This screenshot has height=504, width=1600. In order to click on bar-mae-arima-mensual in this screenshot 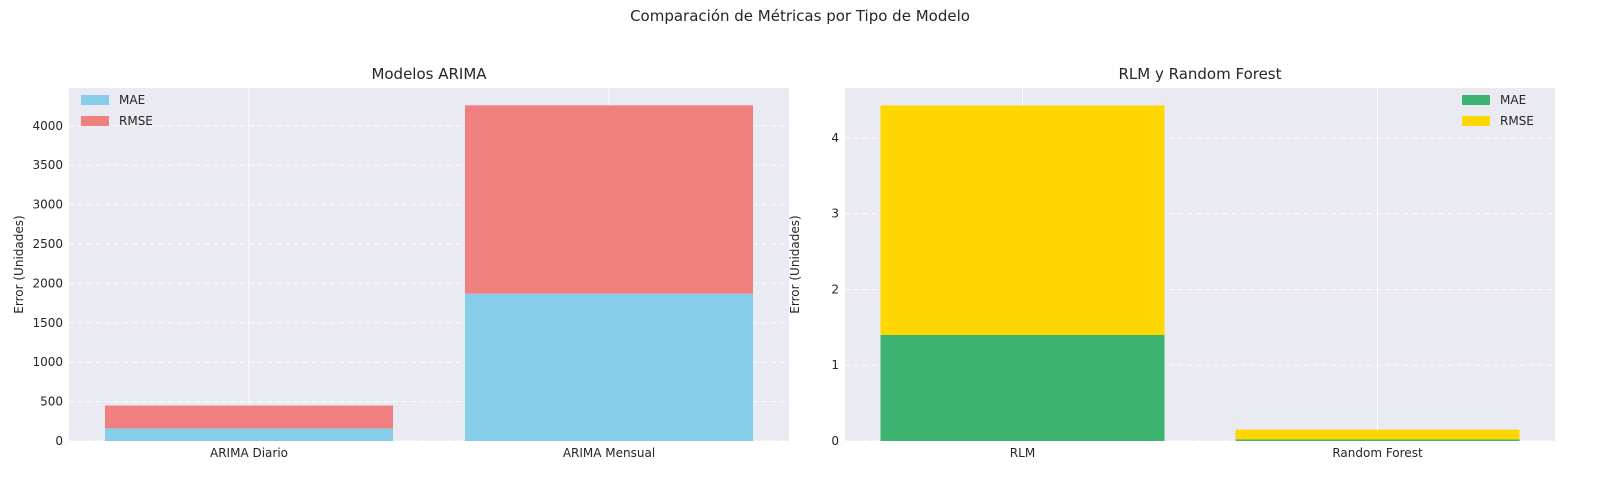, I will do `click(609, 367)`.